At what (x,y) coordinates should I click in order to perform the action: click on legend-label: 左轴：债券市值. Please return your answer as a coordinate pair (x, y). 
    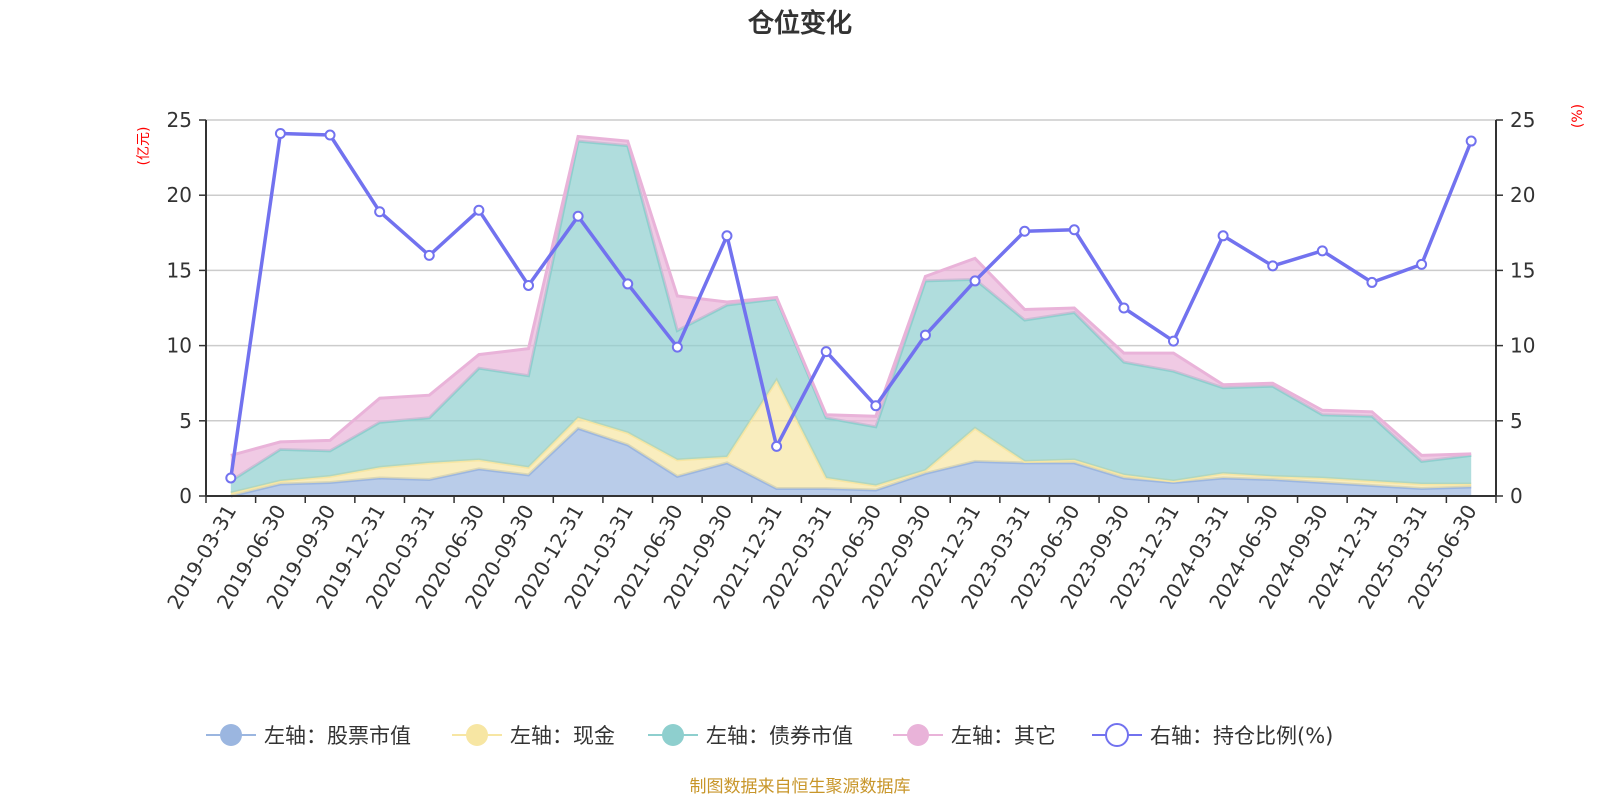
    Looking at the image, I should click on (779, 736).